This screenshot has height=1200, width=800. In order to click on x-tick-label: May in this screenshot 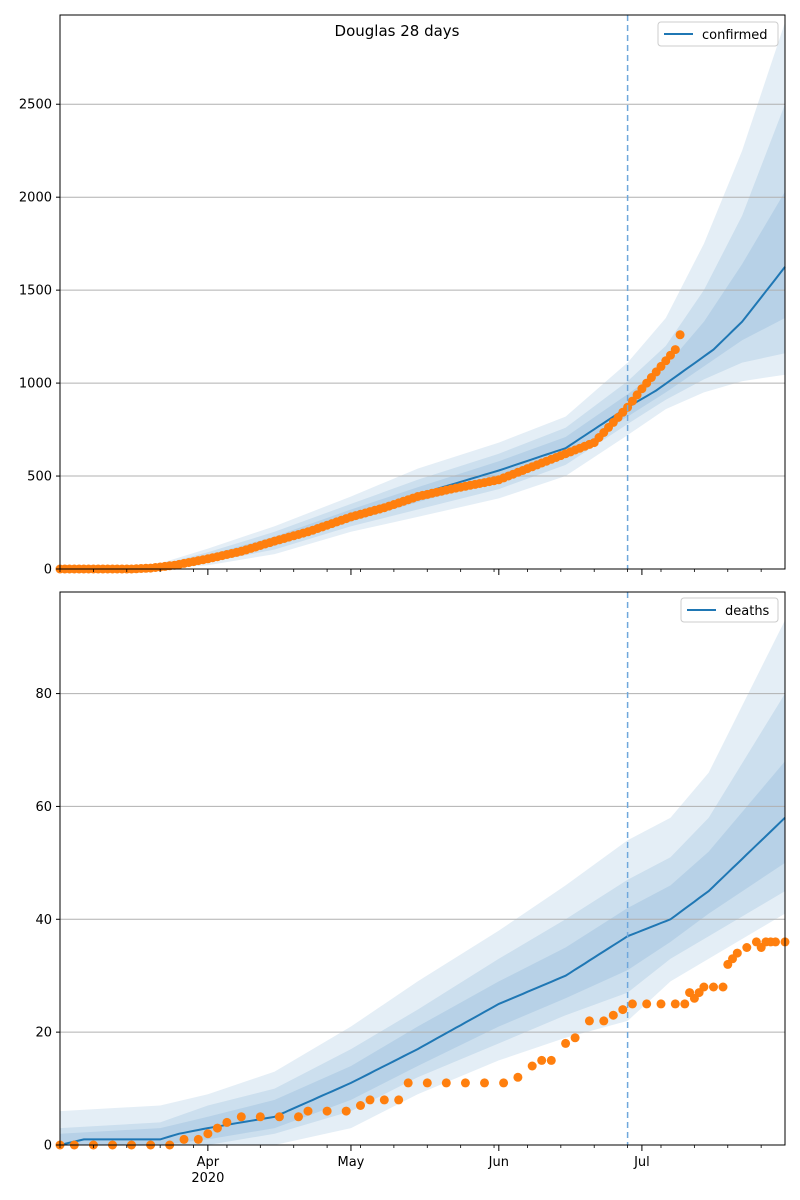, I will do `click(351, 1162)`.